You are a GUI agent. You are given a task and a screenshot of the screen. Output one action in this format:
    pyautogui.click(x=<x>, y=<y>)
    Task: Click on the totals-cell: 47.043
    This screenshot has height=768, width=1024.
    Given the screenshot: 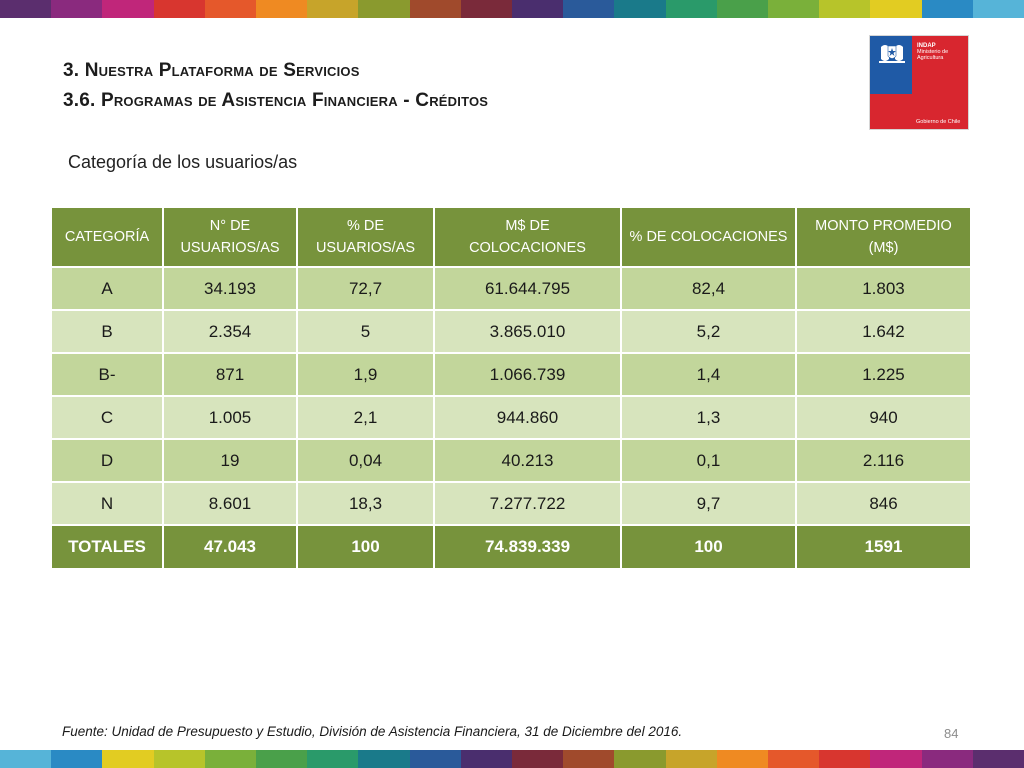 What is the action you would take?
    pyautogui.click(x=230, y=547)
    